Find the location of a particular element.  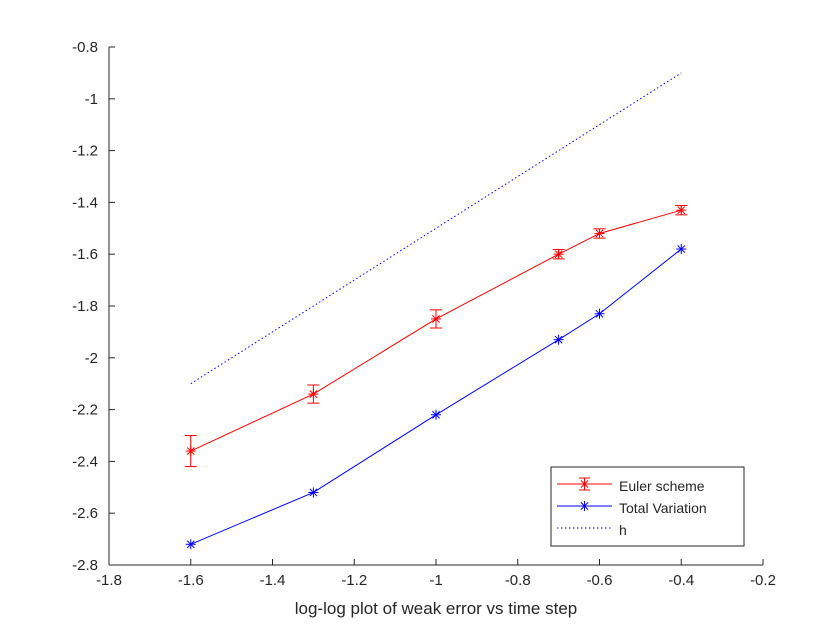

x-tick-label: -0.6 is located at coordinates (600, 580).